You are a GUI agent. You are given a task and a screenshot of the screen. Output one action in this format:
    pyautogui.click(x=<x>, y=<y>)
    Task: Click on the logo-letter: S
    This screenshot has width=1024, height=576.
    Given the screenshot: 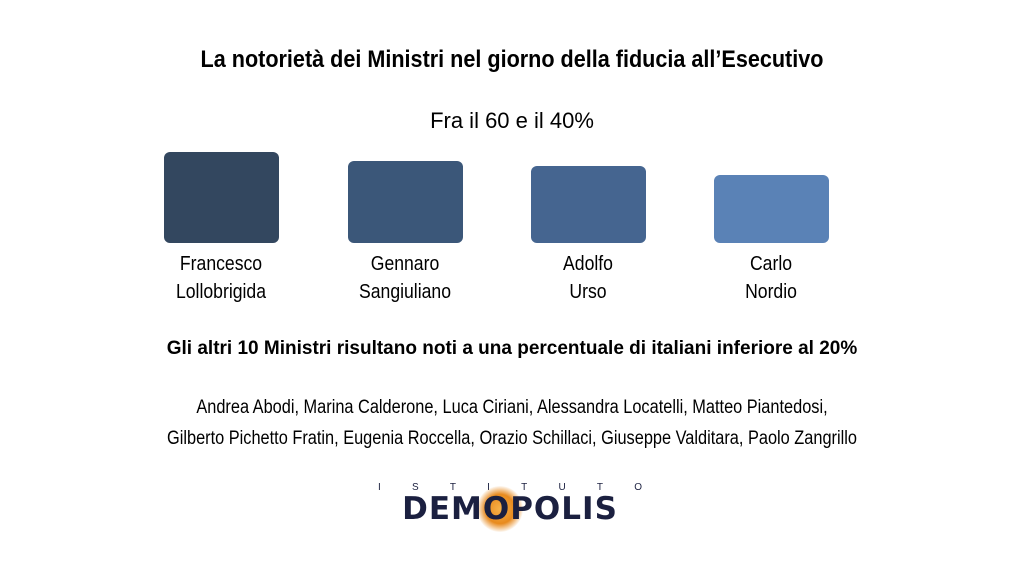 What is the action you would take?
    pyautogui.click(x=415, y=487)
    